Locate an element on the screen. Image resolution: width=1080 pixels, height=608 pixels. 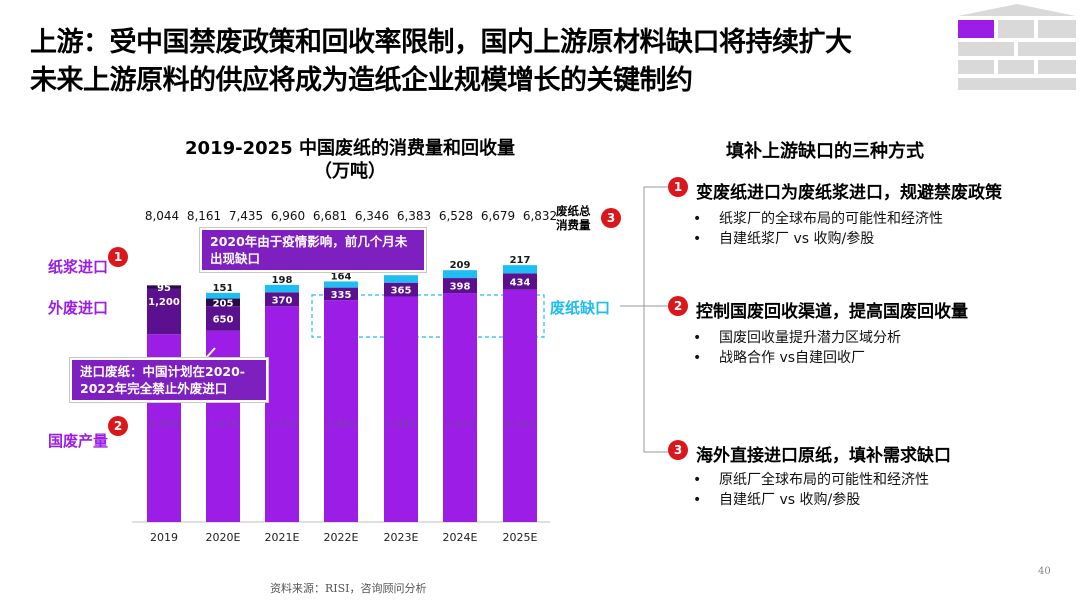
label-domestic-waste: 国废产量 is located at coordinates (78, 441).